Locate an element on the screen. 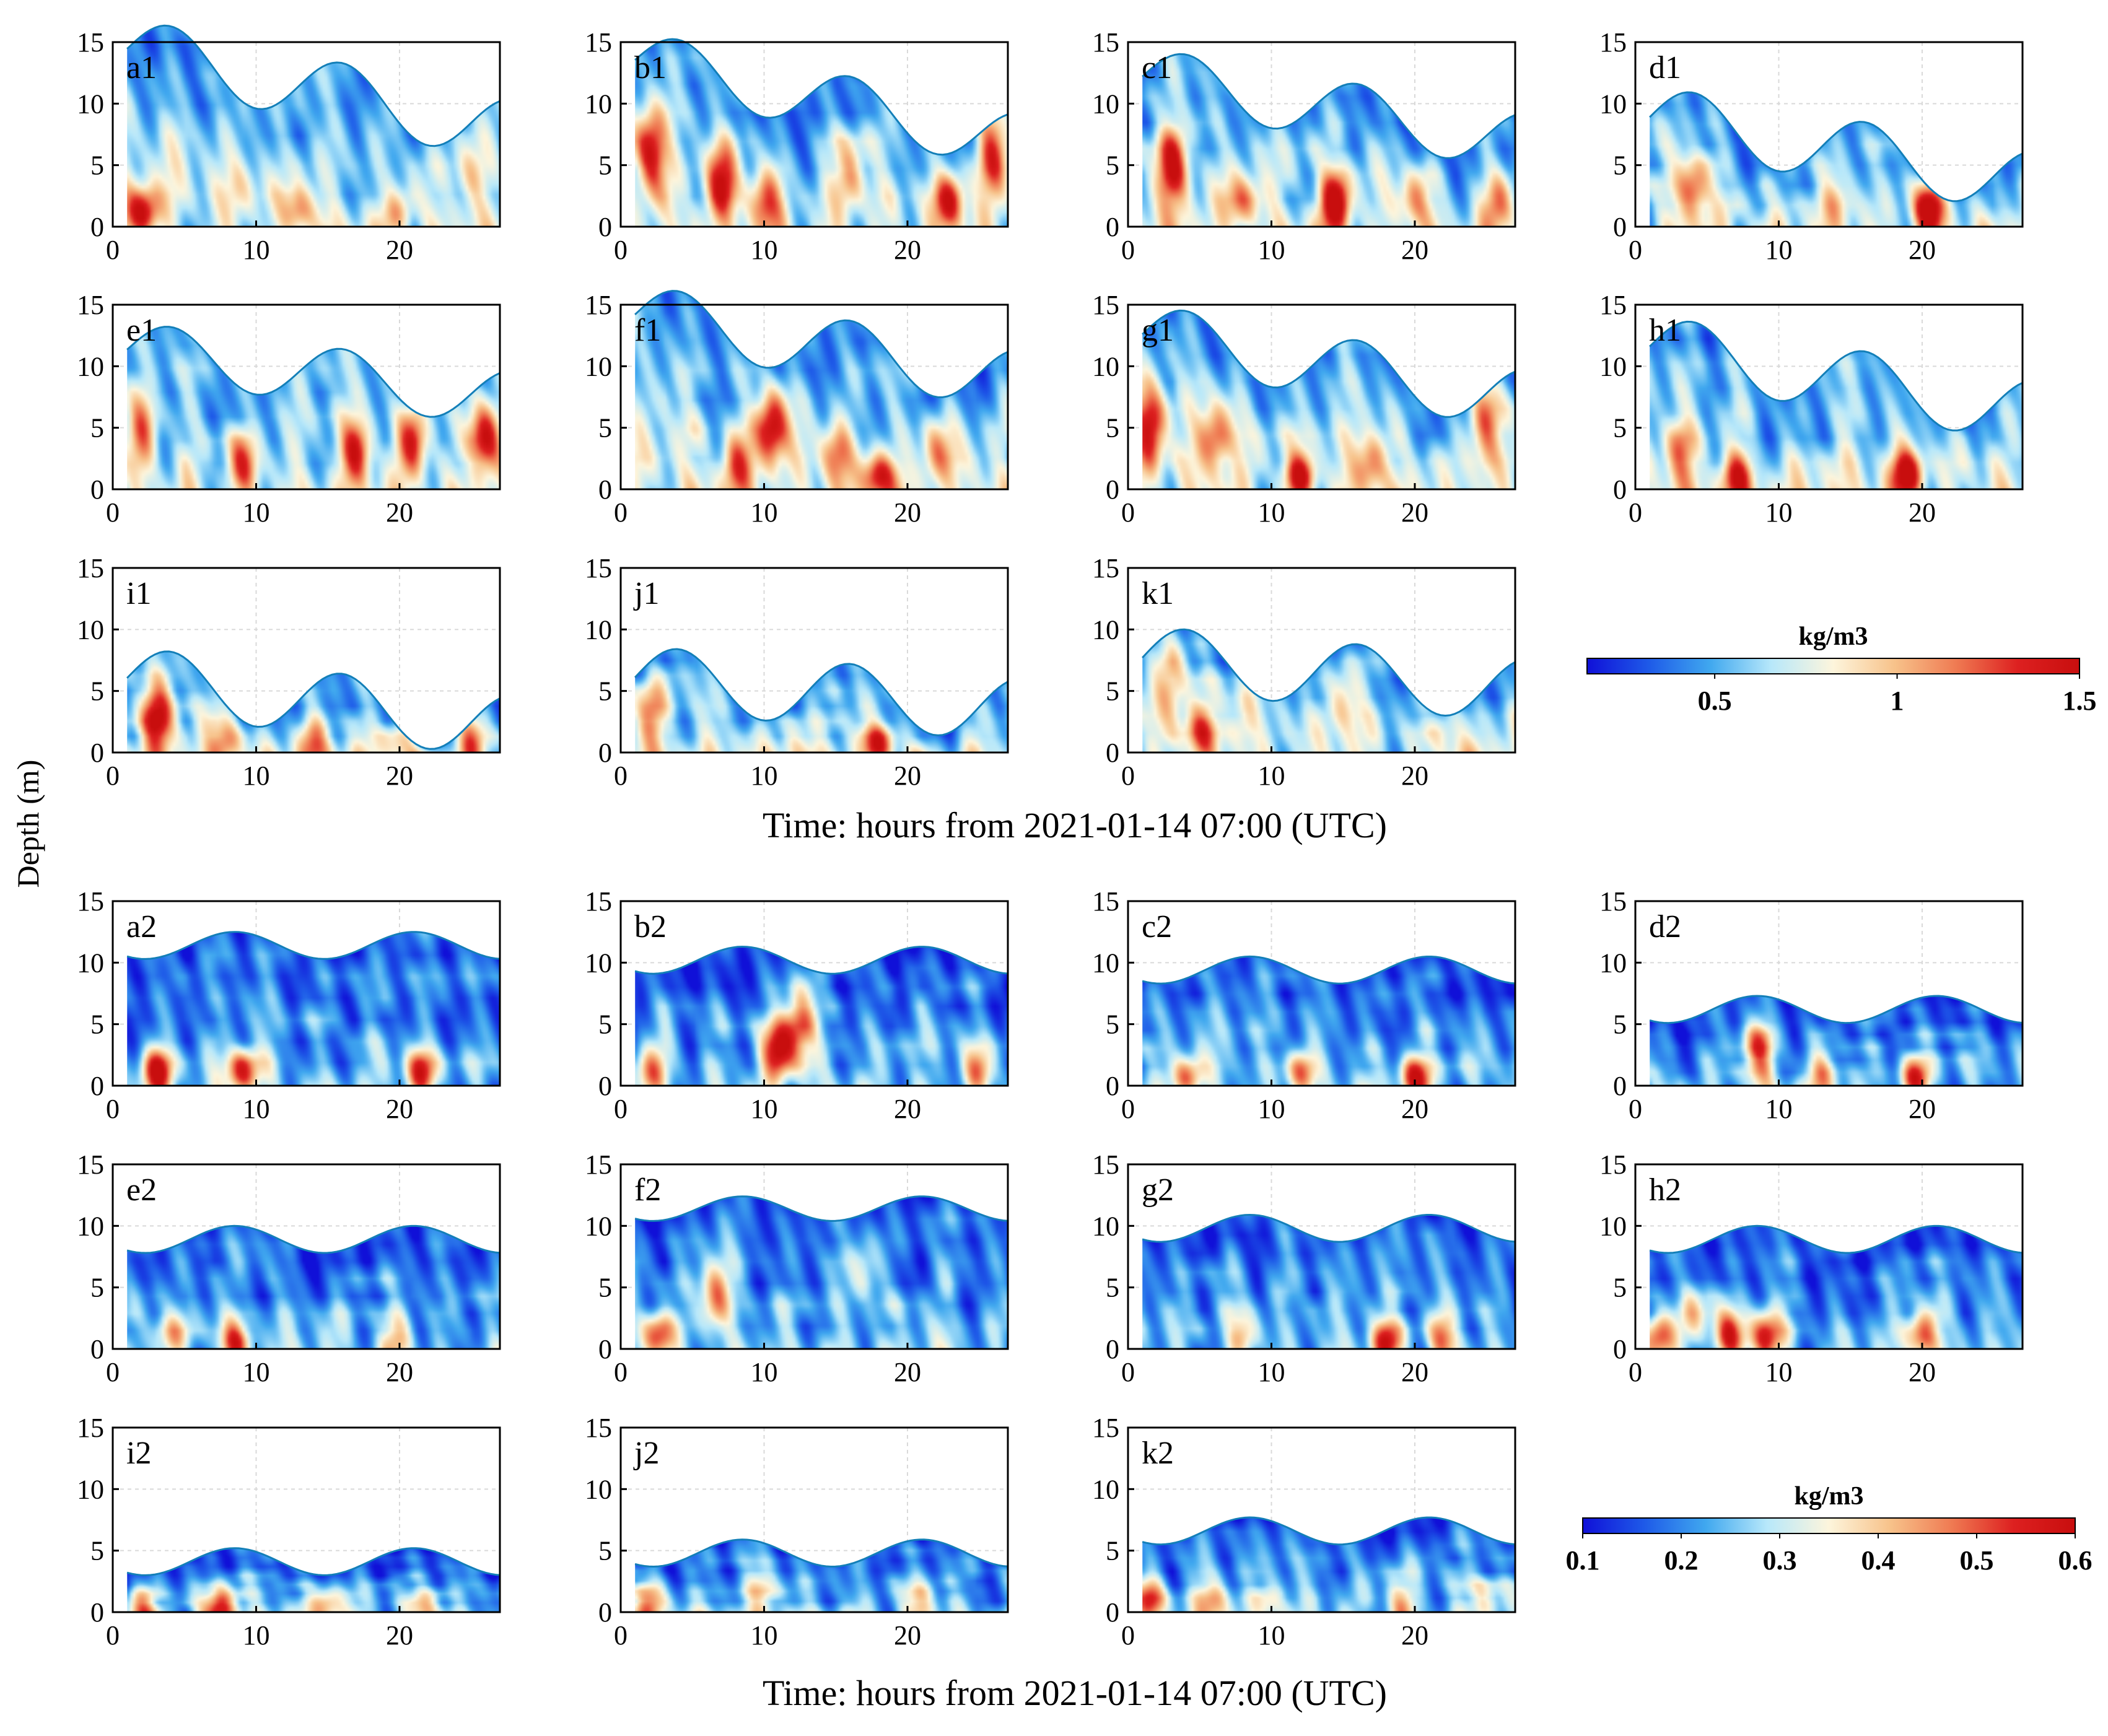 The image size is (2108, 1736). panel-e1: 0 10 20 0 5 10 15 e1 is located at coordinates (289, 409).